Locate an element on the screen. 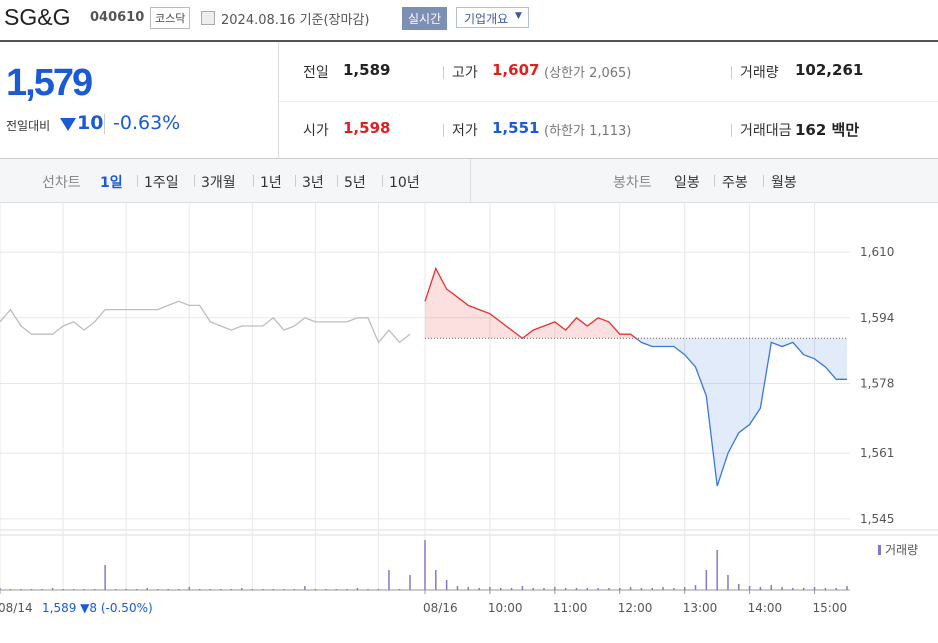 The image size is (938, 643). realtime-button: 실시간 is located at coordinates (425, 18).